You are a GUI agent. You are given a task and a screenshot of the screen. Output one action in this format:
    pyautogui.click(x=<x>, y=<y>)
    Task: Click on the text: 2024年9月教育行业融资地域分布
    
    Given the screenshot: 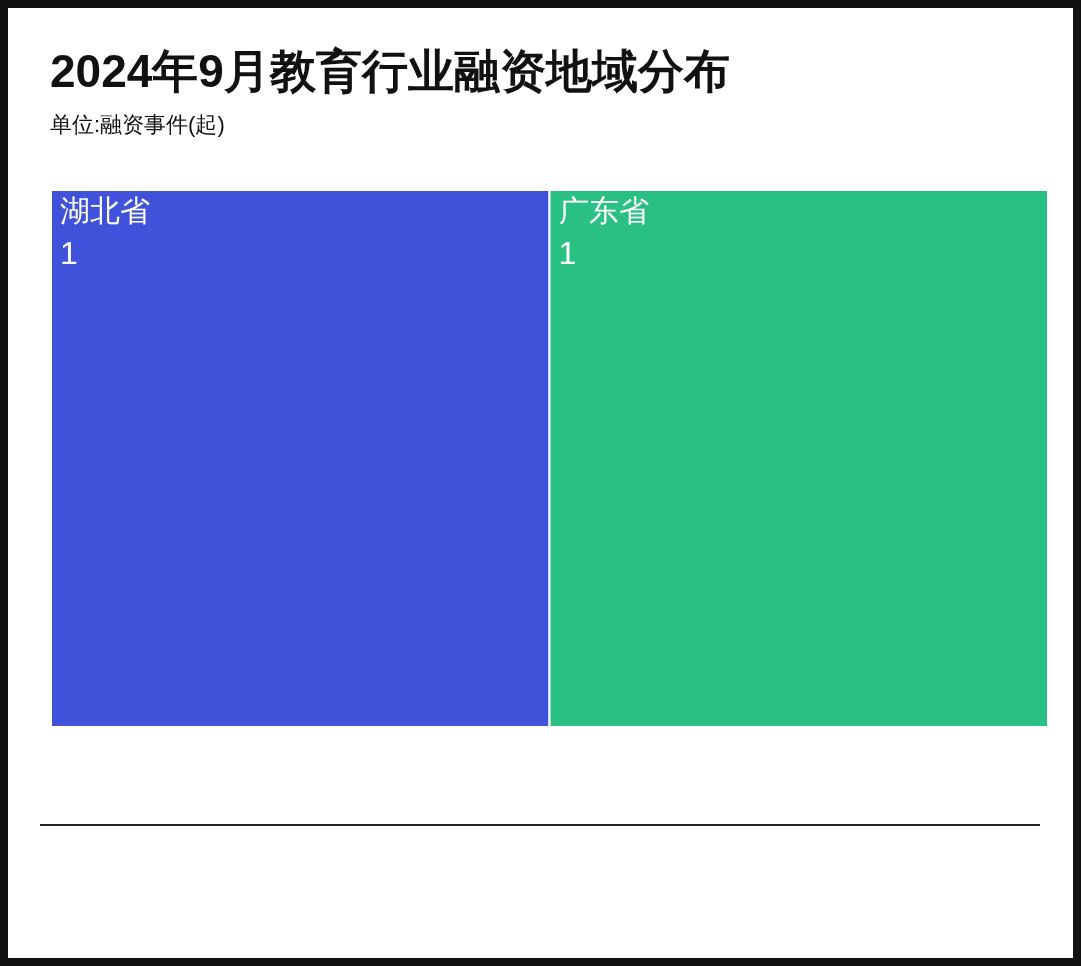 What is the action you would take?
    pyautogui.click(x=390, y=71)
    